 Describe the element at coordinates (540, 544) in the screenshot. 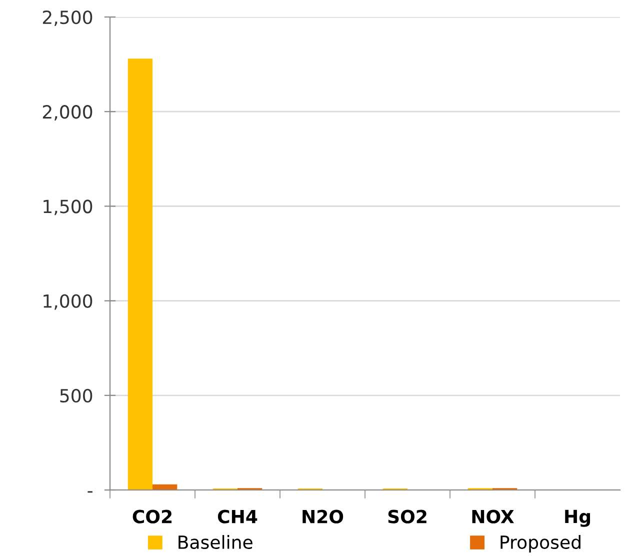

I see `legend-label: Proposed` at that location.